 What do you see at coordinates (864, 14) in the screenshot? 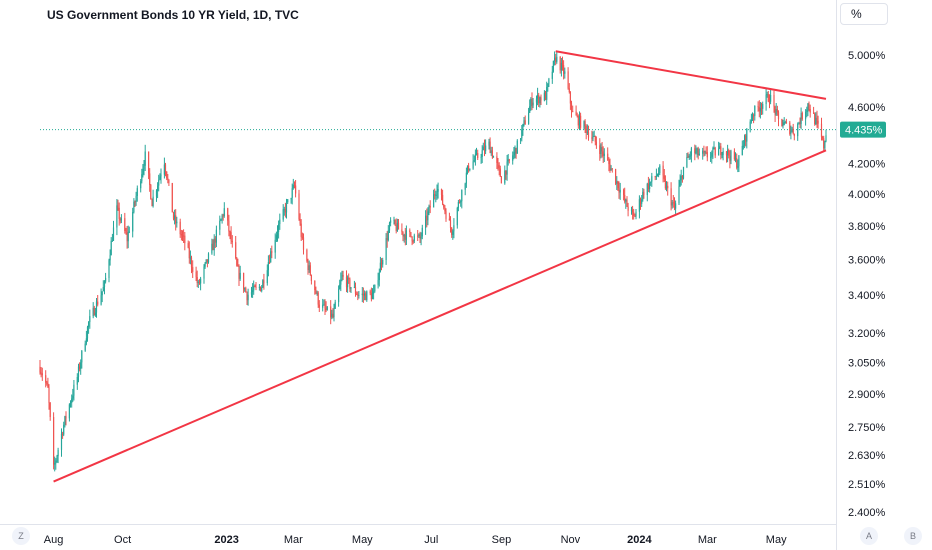
I see `percent-scale-button: %` at bounding box center [864, 14].